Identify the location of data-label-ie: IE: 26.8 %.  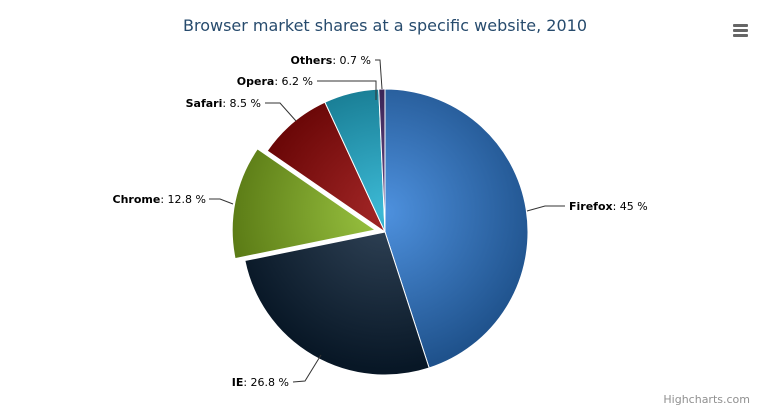
(260, 382).